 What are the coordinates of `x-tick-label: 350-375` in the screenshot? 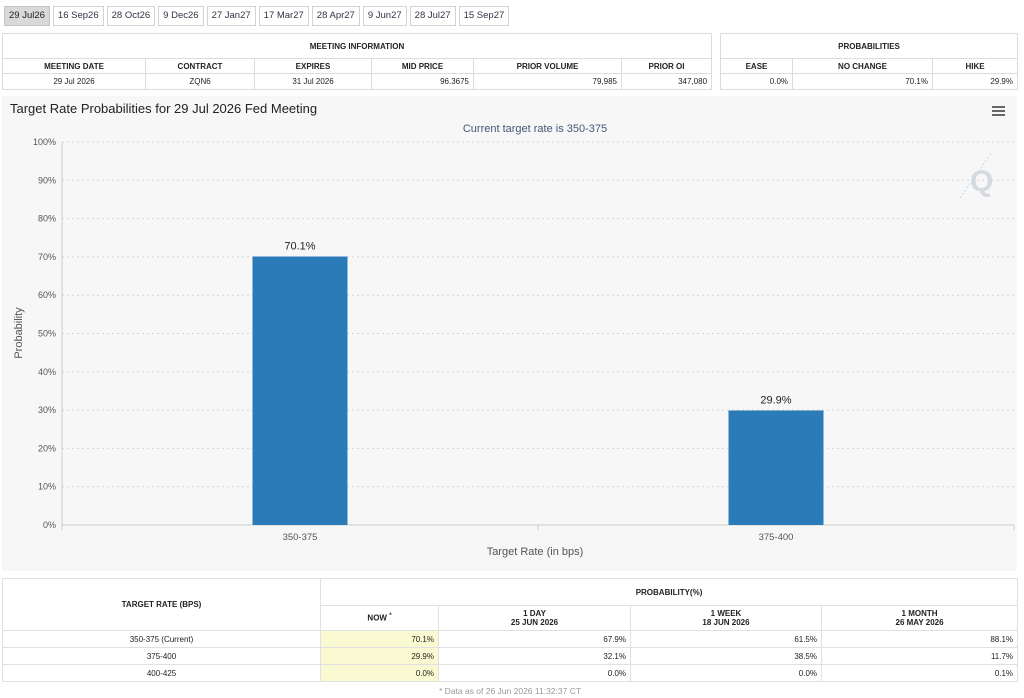 It's located at (300, 537).